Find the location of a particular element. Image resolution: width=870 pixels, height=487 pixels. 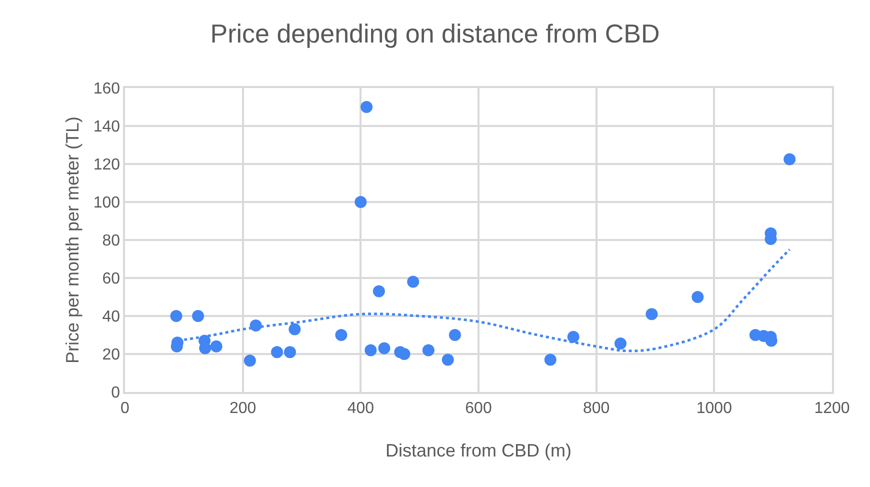

y-tick-label: 160 is located at coordinates (106, 89).